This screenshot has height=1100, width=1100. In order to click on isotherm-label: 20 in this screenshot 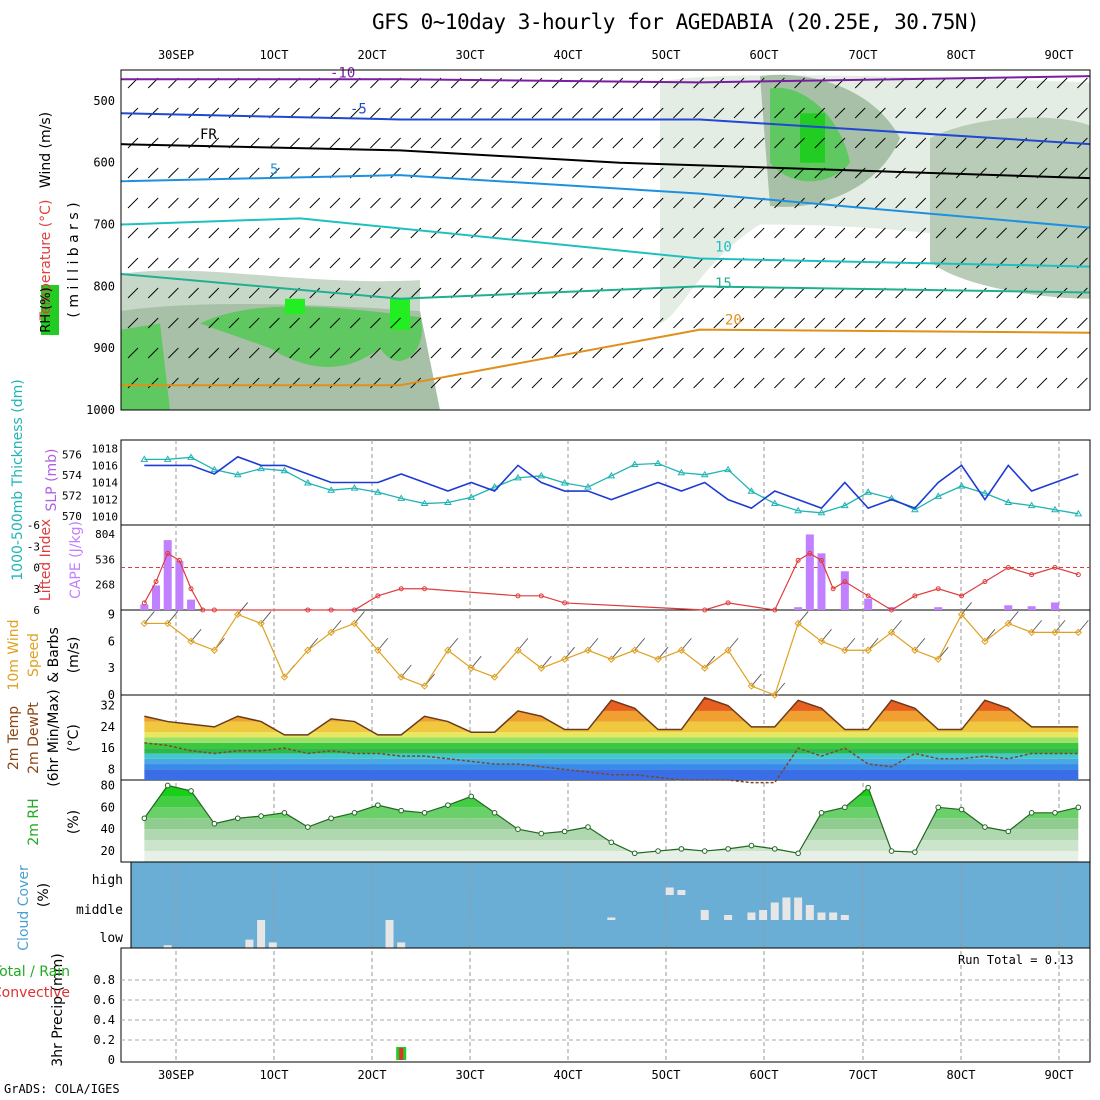, I will do `click(733, 321)`.